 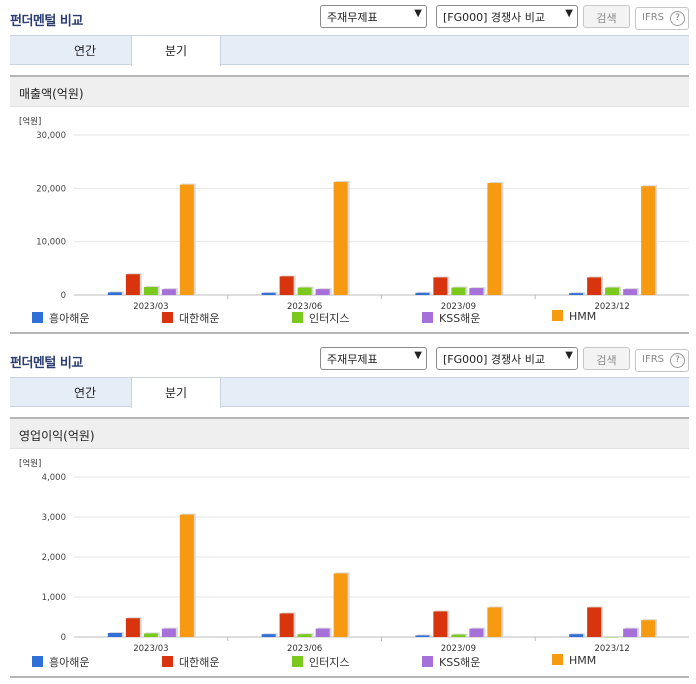 I want to click on y-tick-label: 2,000, so click(x=54, y=558).